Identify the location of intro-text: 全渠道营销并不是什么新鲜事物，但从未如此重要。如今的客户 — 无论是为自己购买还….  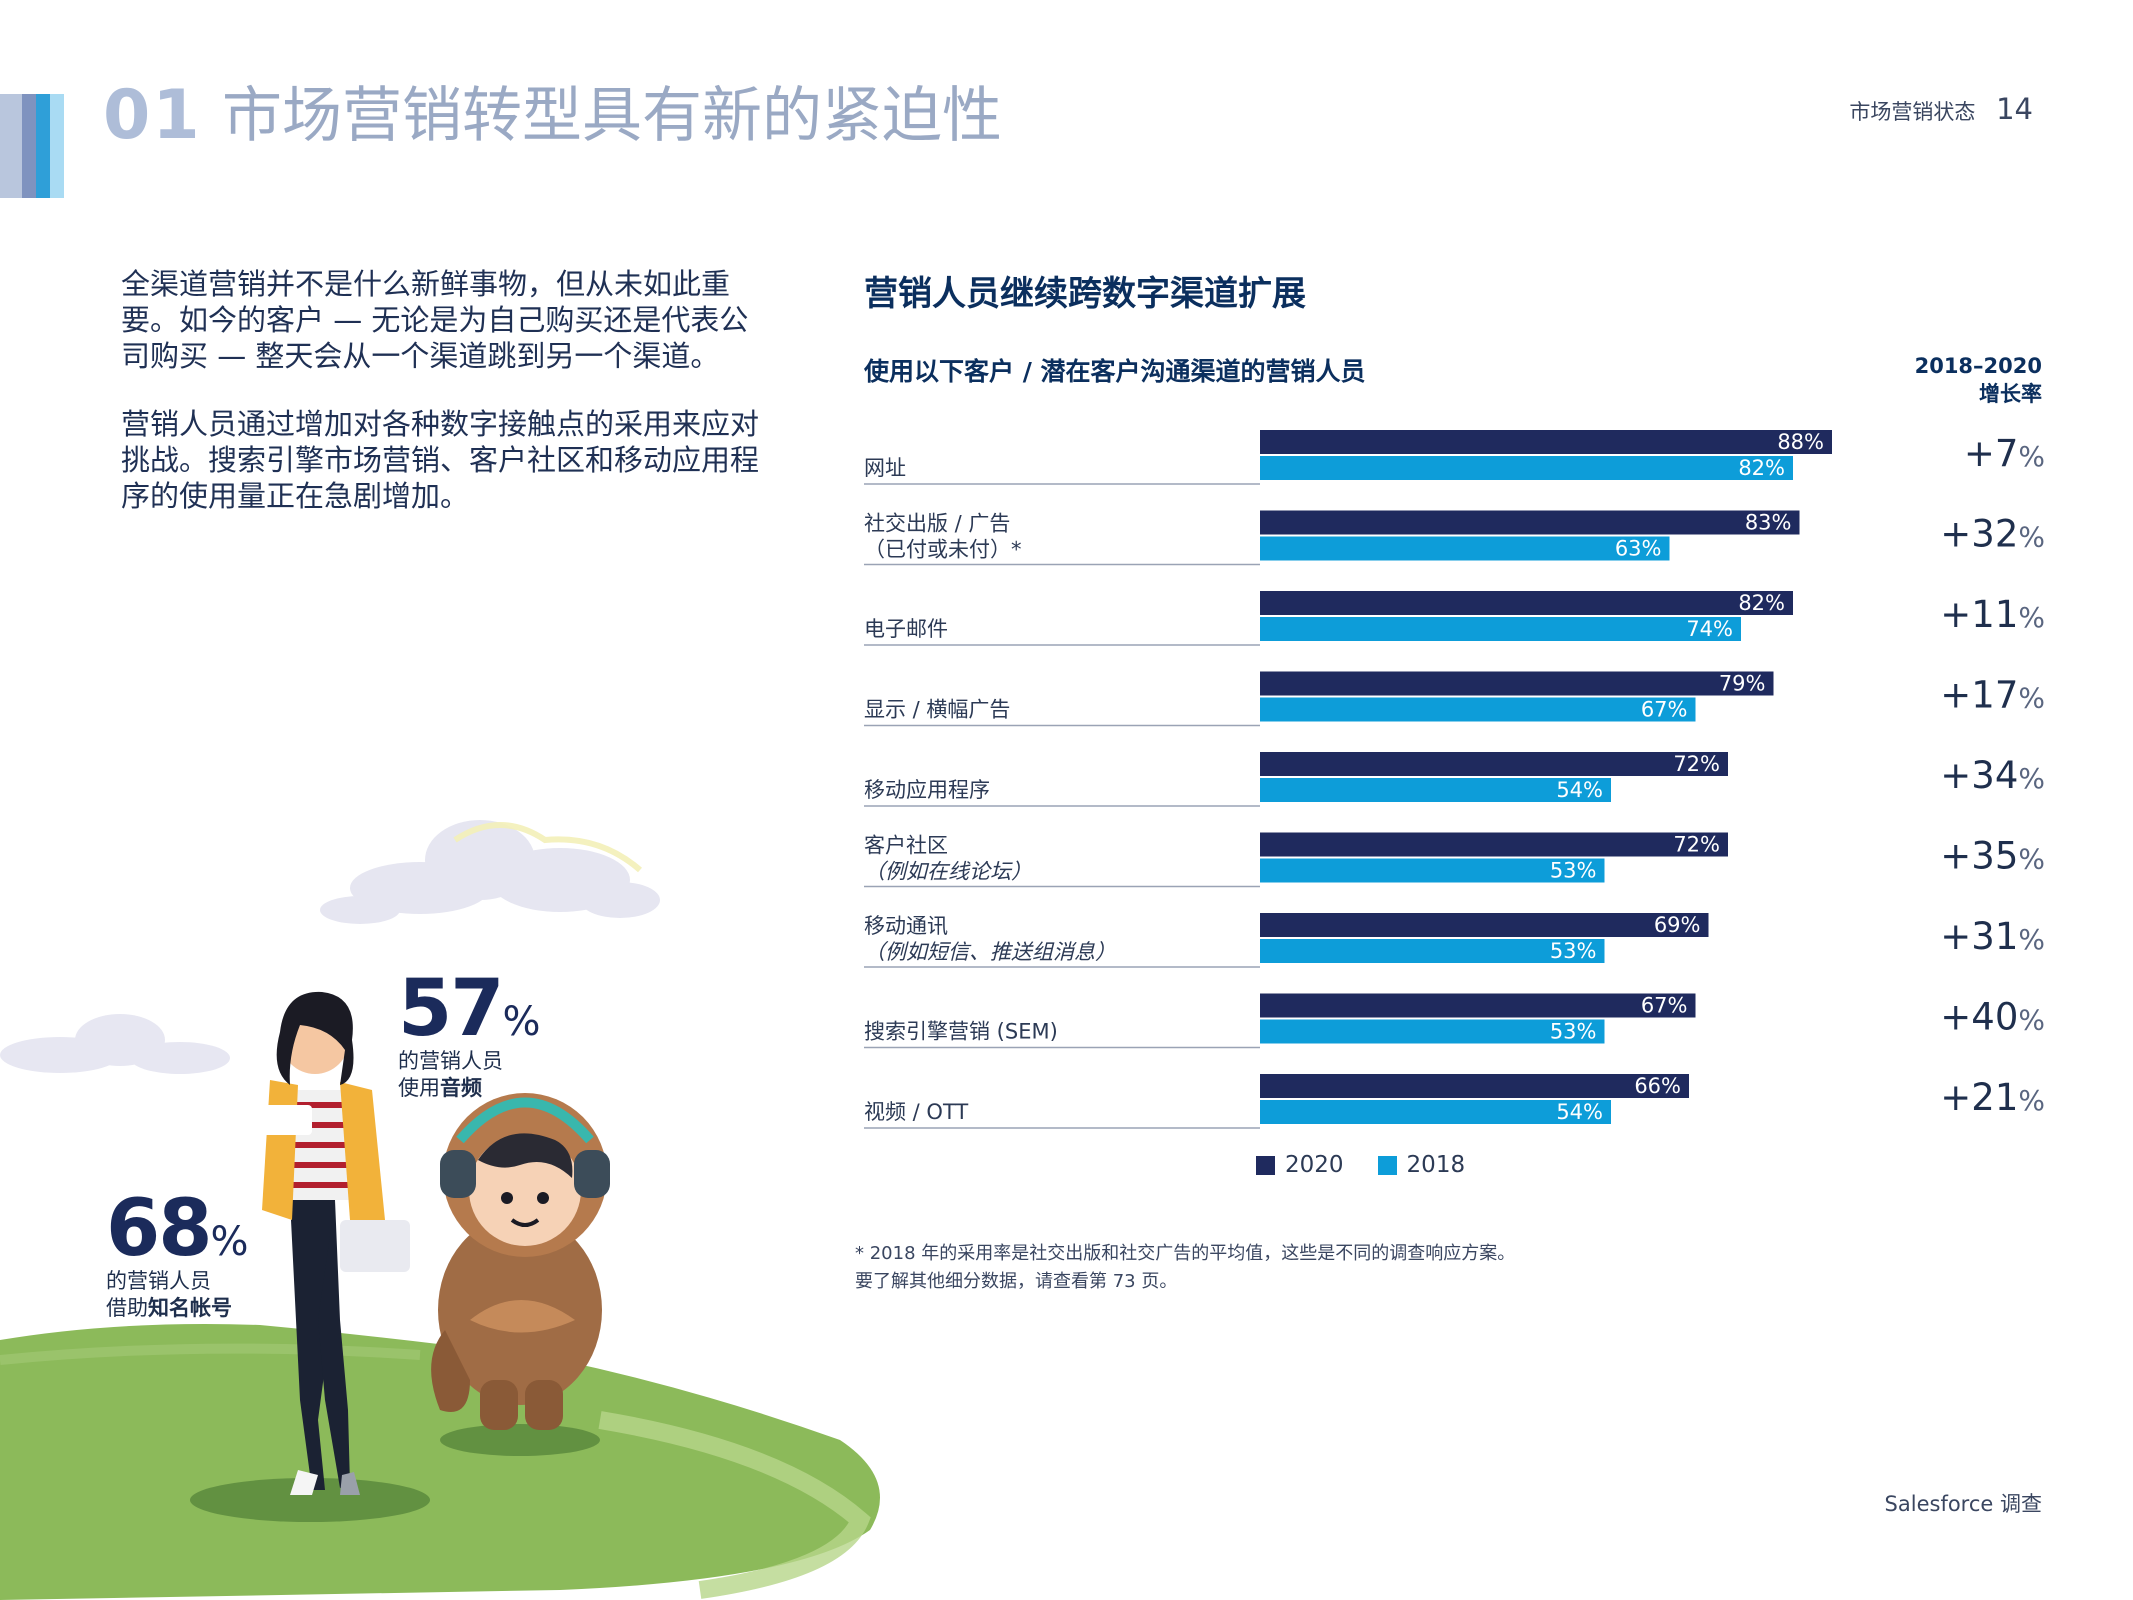
(441, 406).